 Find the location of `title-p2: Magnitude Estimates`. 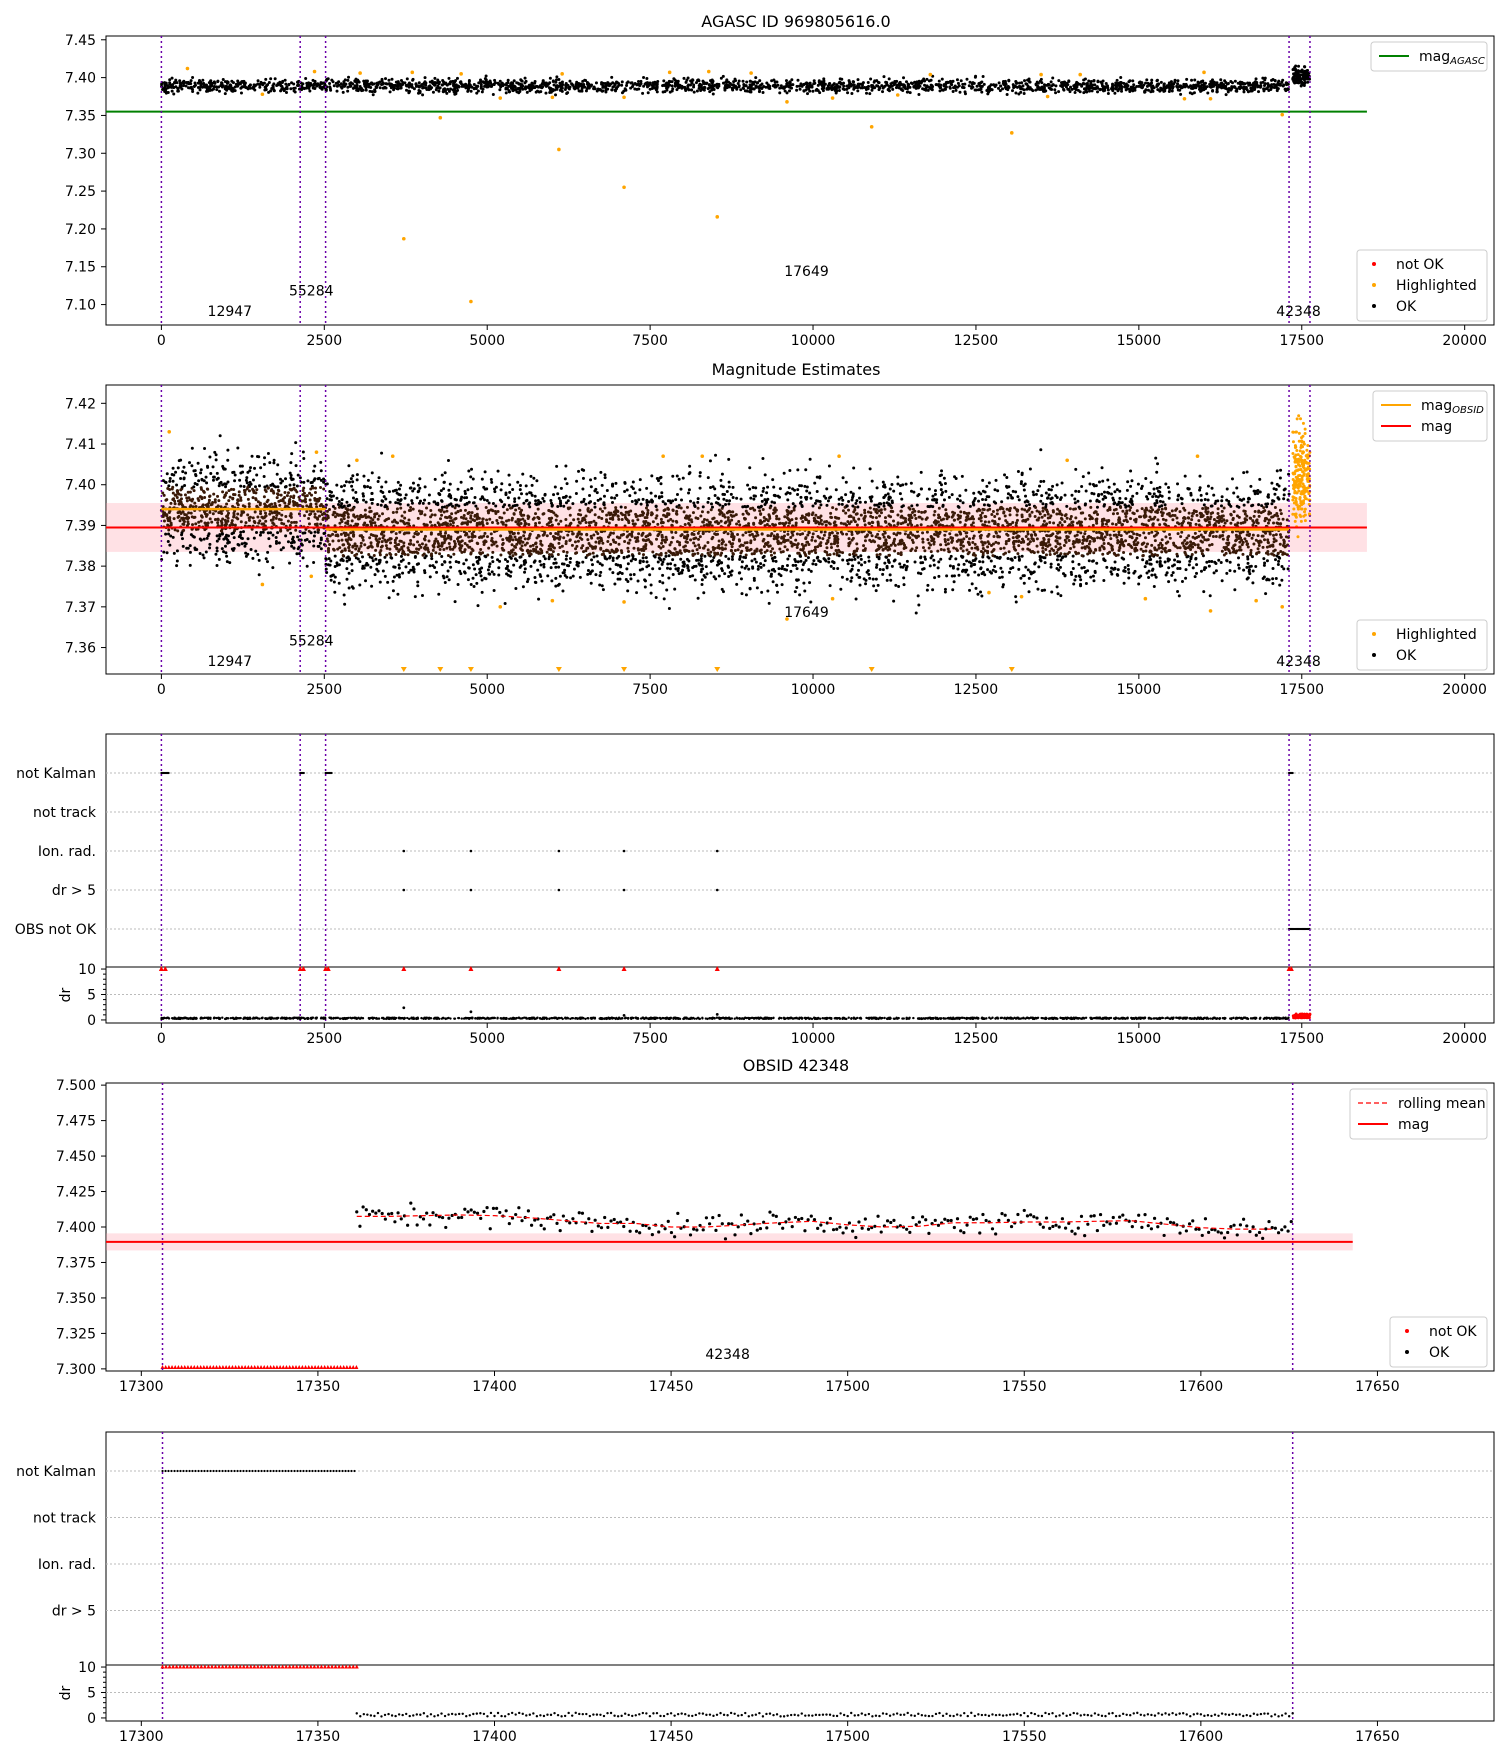

title-p2: Magnitude Estimates is located at coordinates (796, 369).